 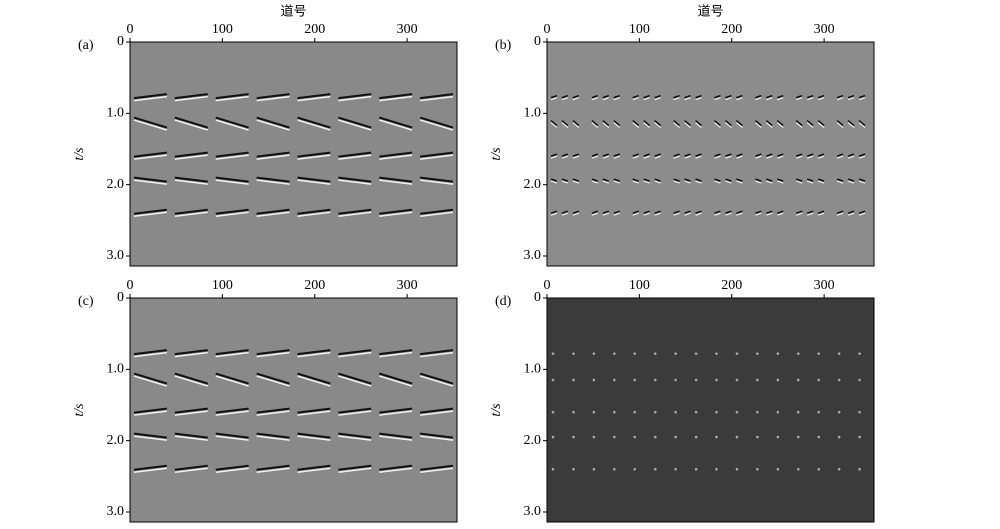 I want to click on panel-label: (b), so click(x=503, y=45).